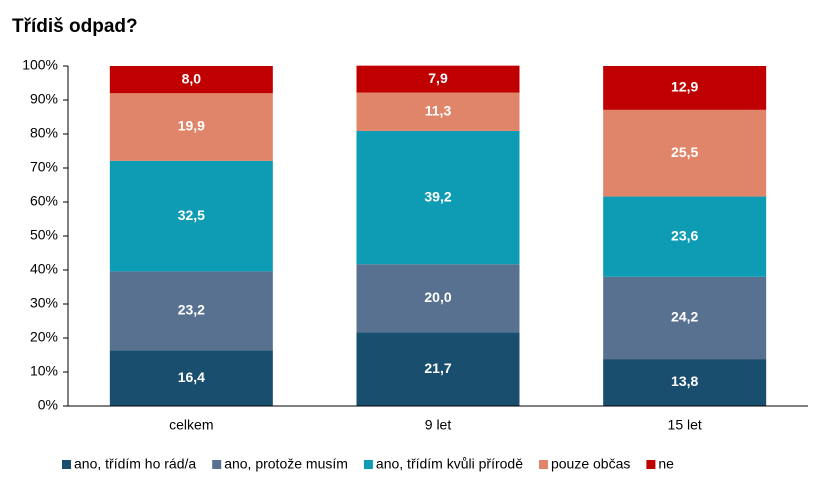  Describe the element at coordinates (75, 26) in the screenshot. I see `chart-title: Třídiš odpad?` at that location.